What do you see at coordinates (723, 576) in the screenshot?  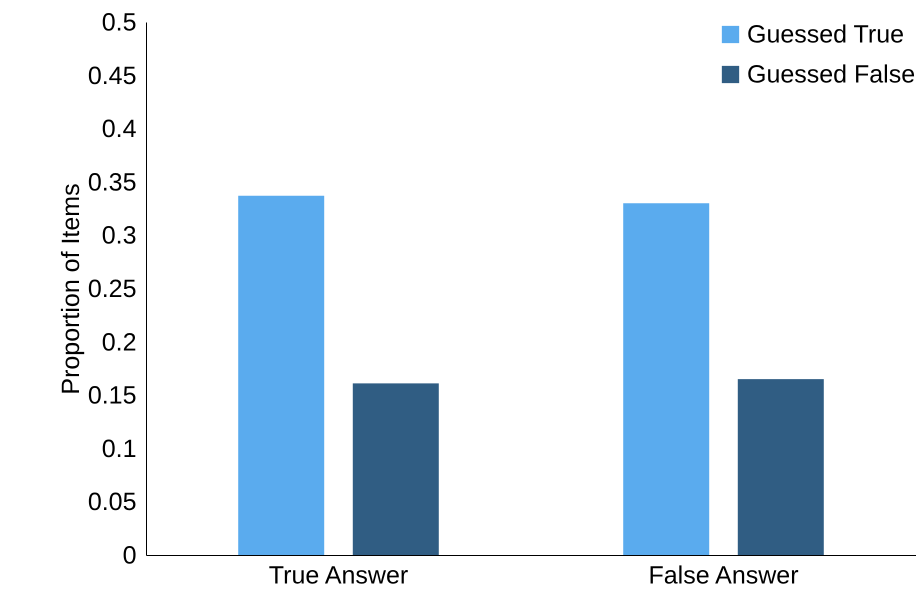 I see `x-tick-label: False Answer` at bounding box center [723, 576].